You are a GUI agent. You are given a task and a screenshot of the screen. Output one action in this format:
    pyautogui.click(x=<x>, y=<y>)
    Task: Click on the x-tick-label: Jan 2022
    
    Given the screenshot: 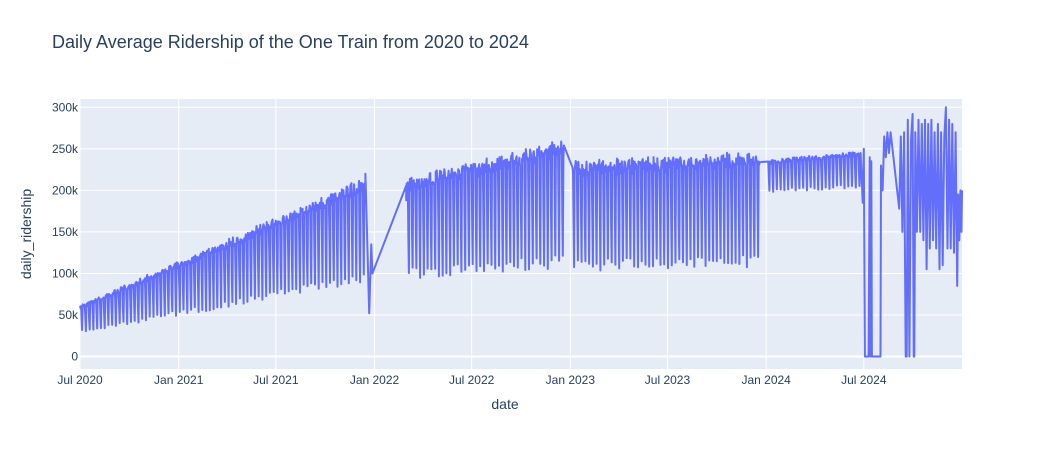 What is the action you would take?
    pyautogui.click(x=375, y=380)
    